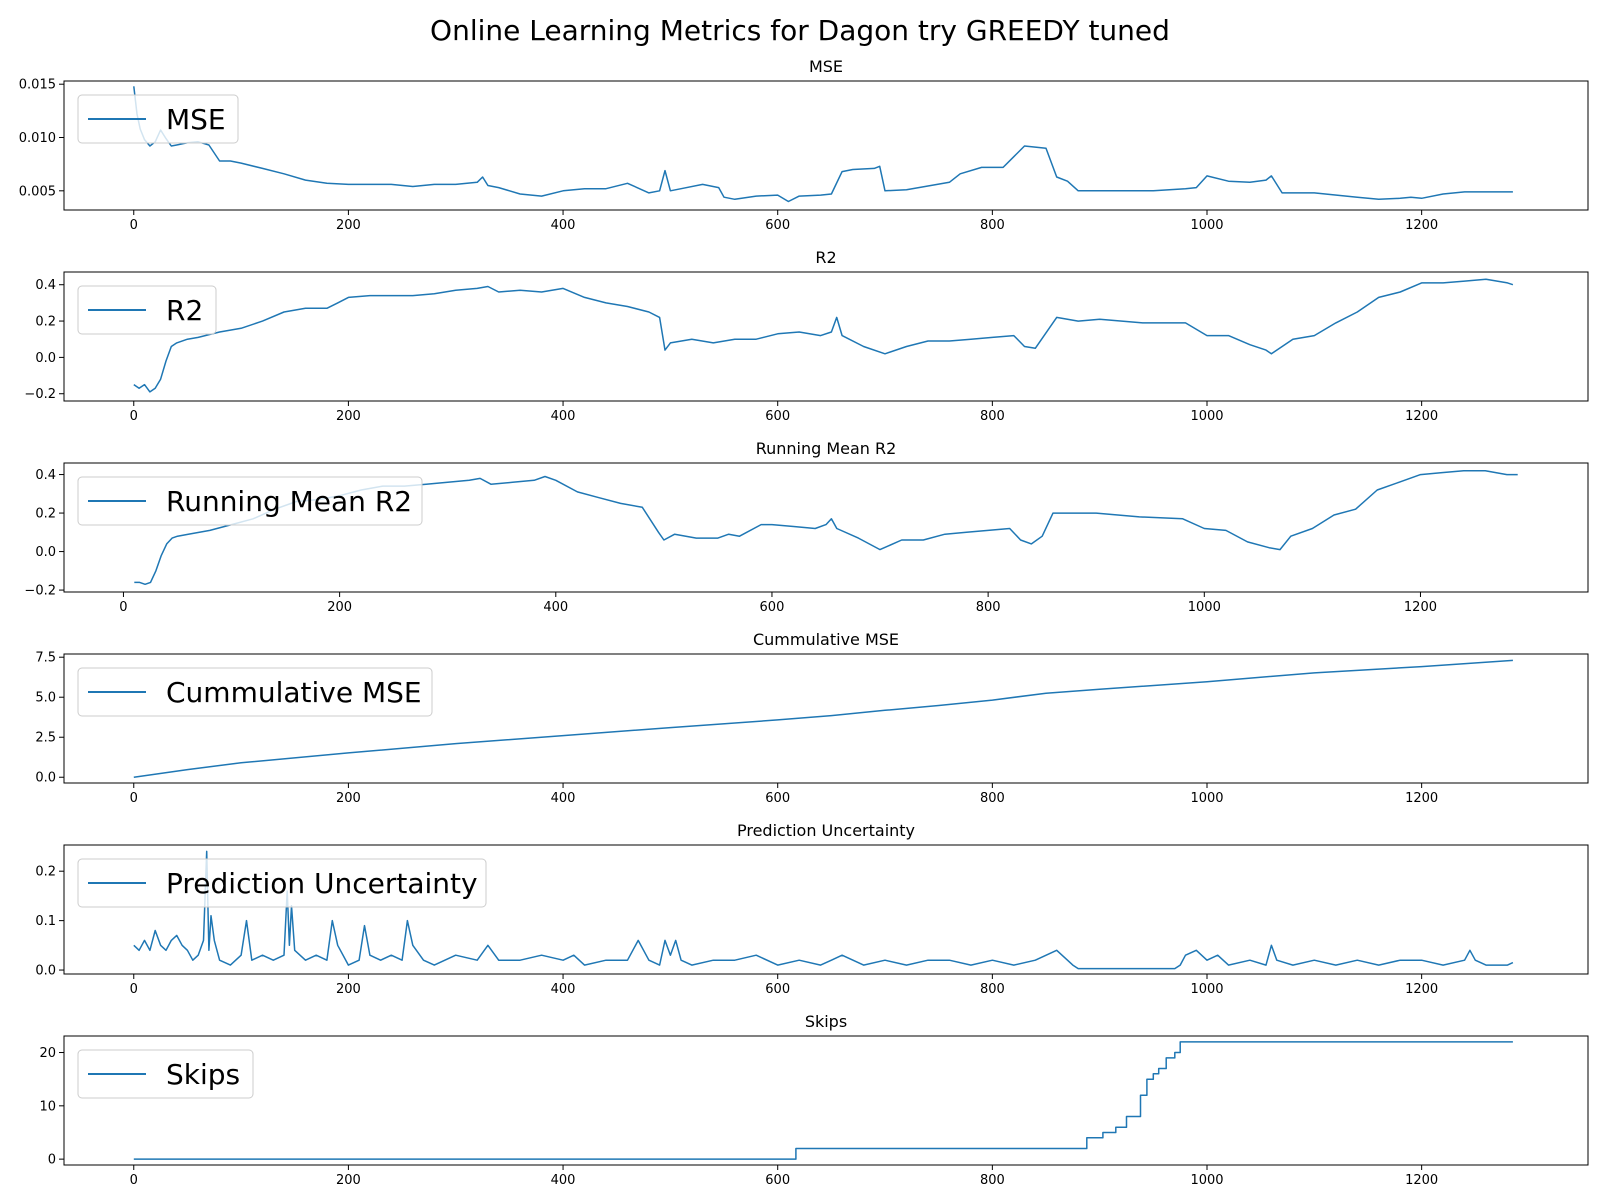 The image size is (1600, 1200). I want to click on legend: Cummulative MSE, so click(255, 692).